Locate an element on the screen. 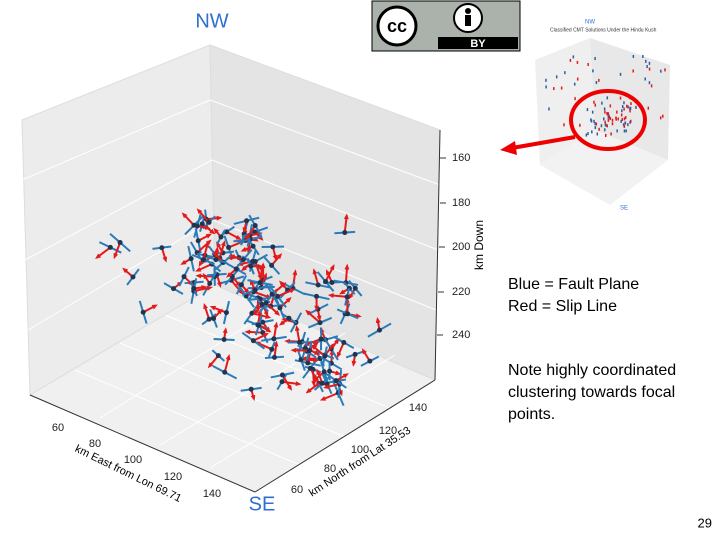  z-ticks: 160 180 200 220 240 is located at coordinates (453, 246).